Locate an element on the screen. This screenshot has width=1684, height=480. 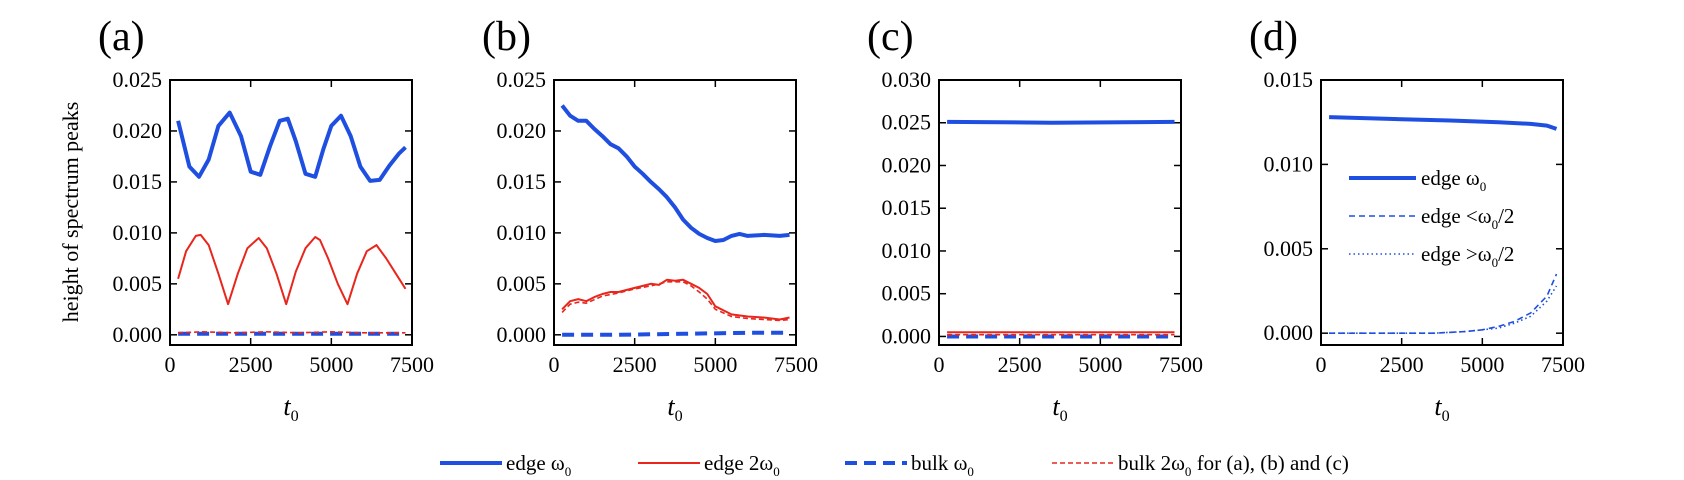
y-axis-label: height of spectrum peaks is located at coordinates (70, 212).